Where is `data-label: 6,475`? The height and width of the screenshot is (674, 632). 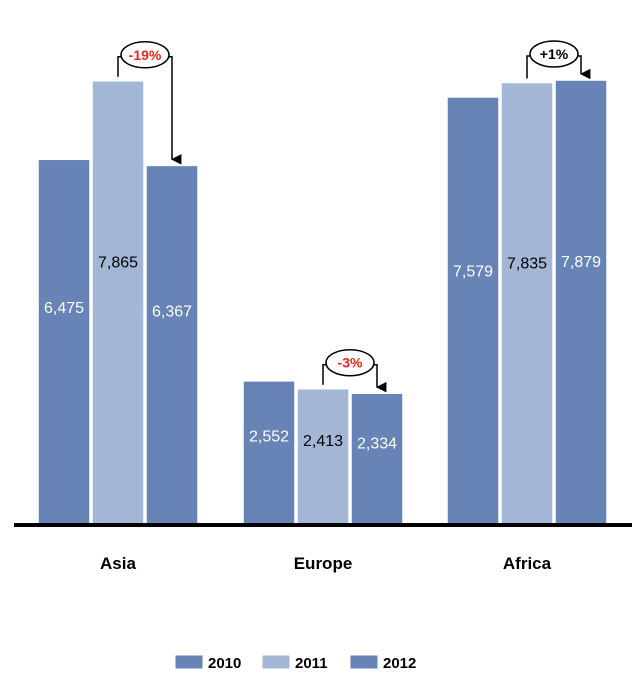
data-label: 6,475 is located at coordinates (64, 308).